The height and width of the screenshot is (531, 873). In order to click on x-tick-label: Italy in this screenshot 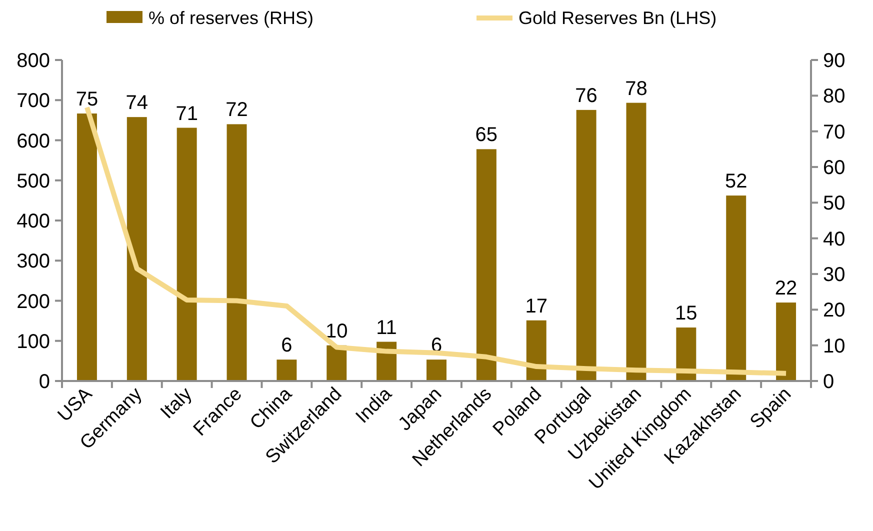, I will do `click(176, 403)`.